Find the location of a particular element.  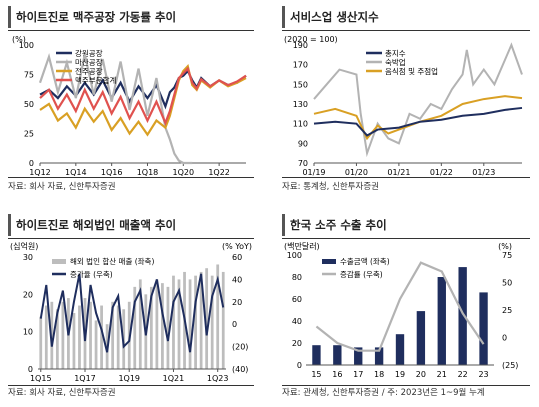

y-tick-label-right: (40) is located at coordinates (240, 369).